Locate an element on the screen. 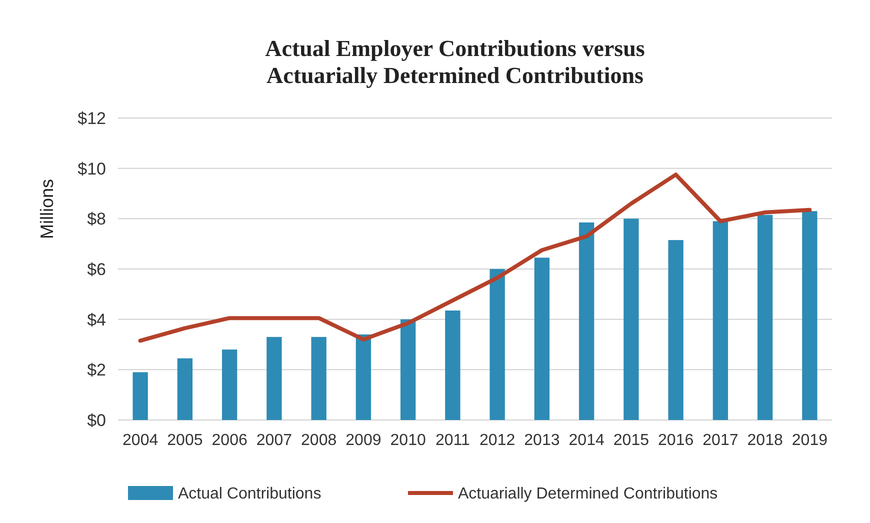 This screenshot has width=870, height=523. x-tick-label: 2015 is located at coordinates (631, 440).